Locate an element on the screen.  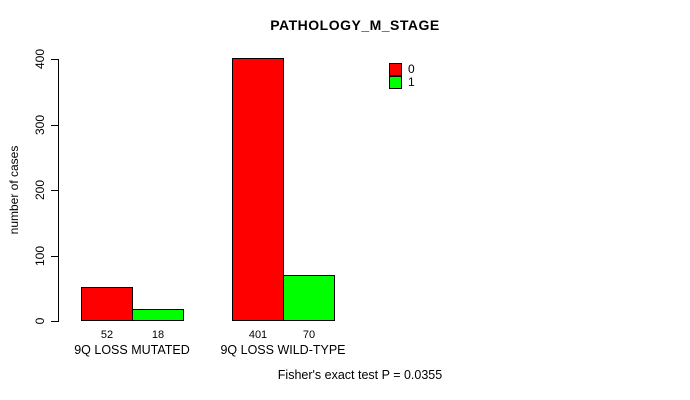
chart-title: PATHOLOGY_M_STAGE is located at coordinates (355, 25).